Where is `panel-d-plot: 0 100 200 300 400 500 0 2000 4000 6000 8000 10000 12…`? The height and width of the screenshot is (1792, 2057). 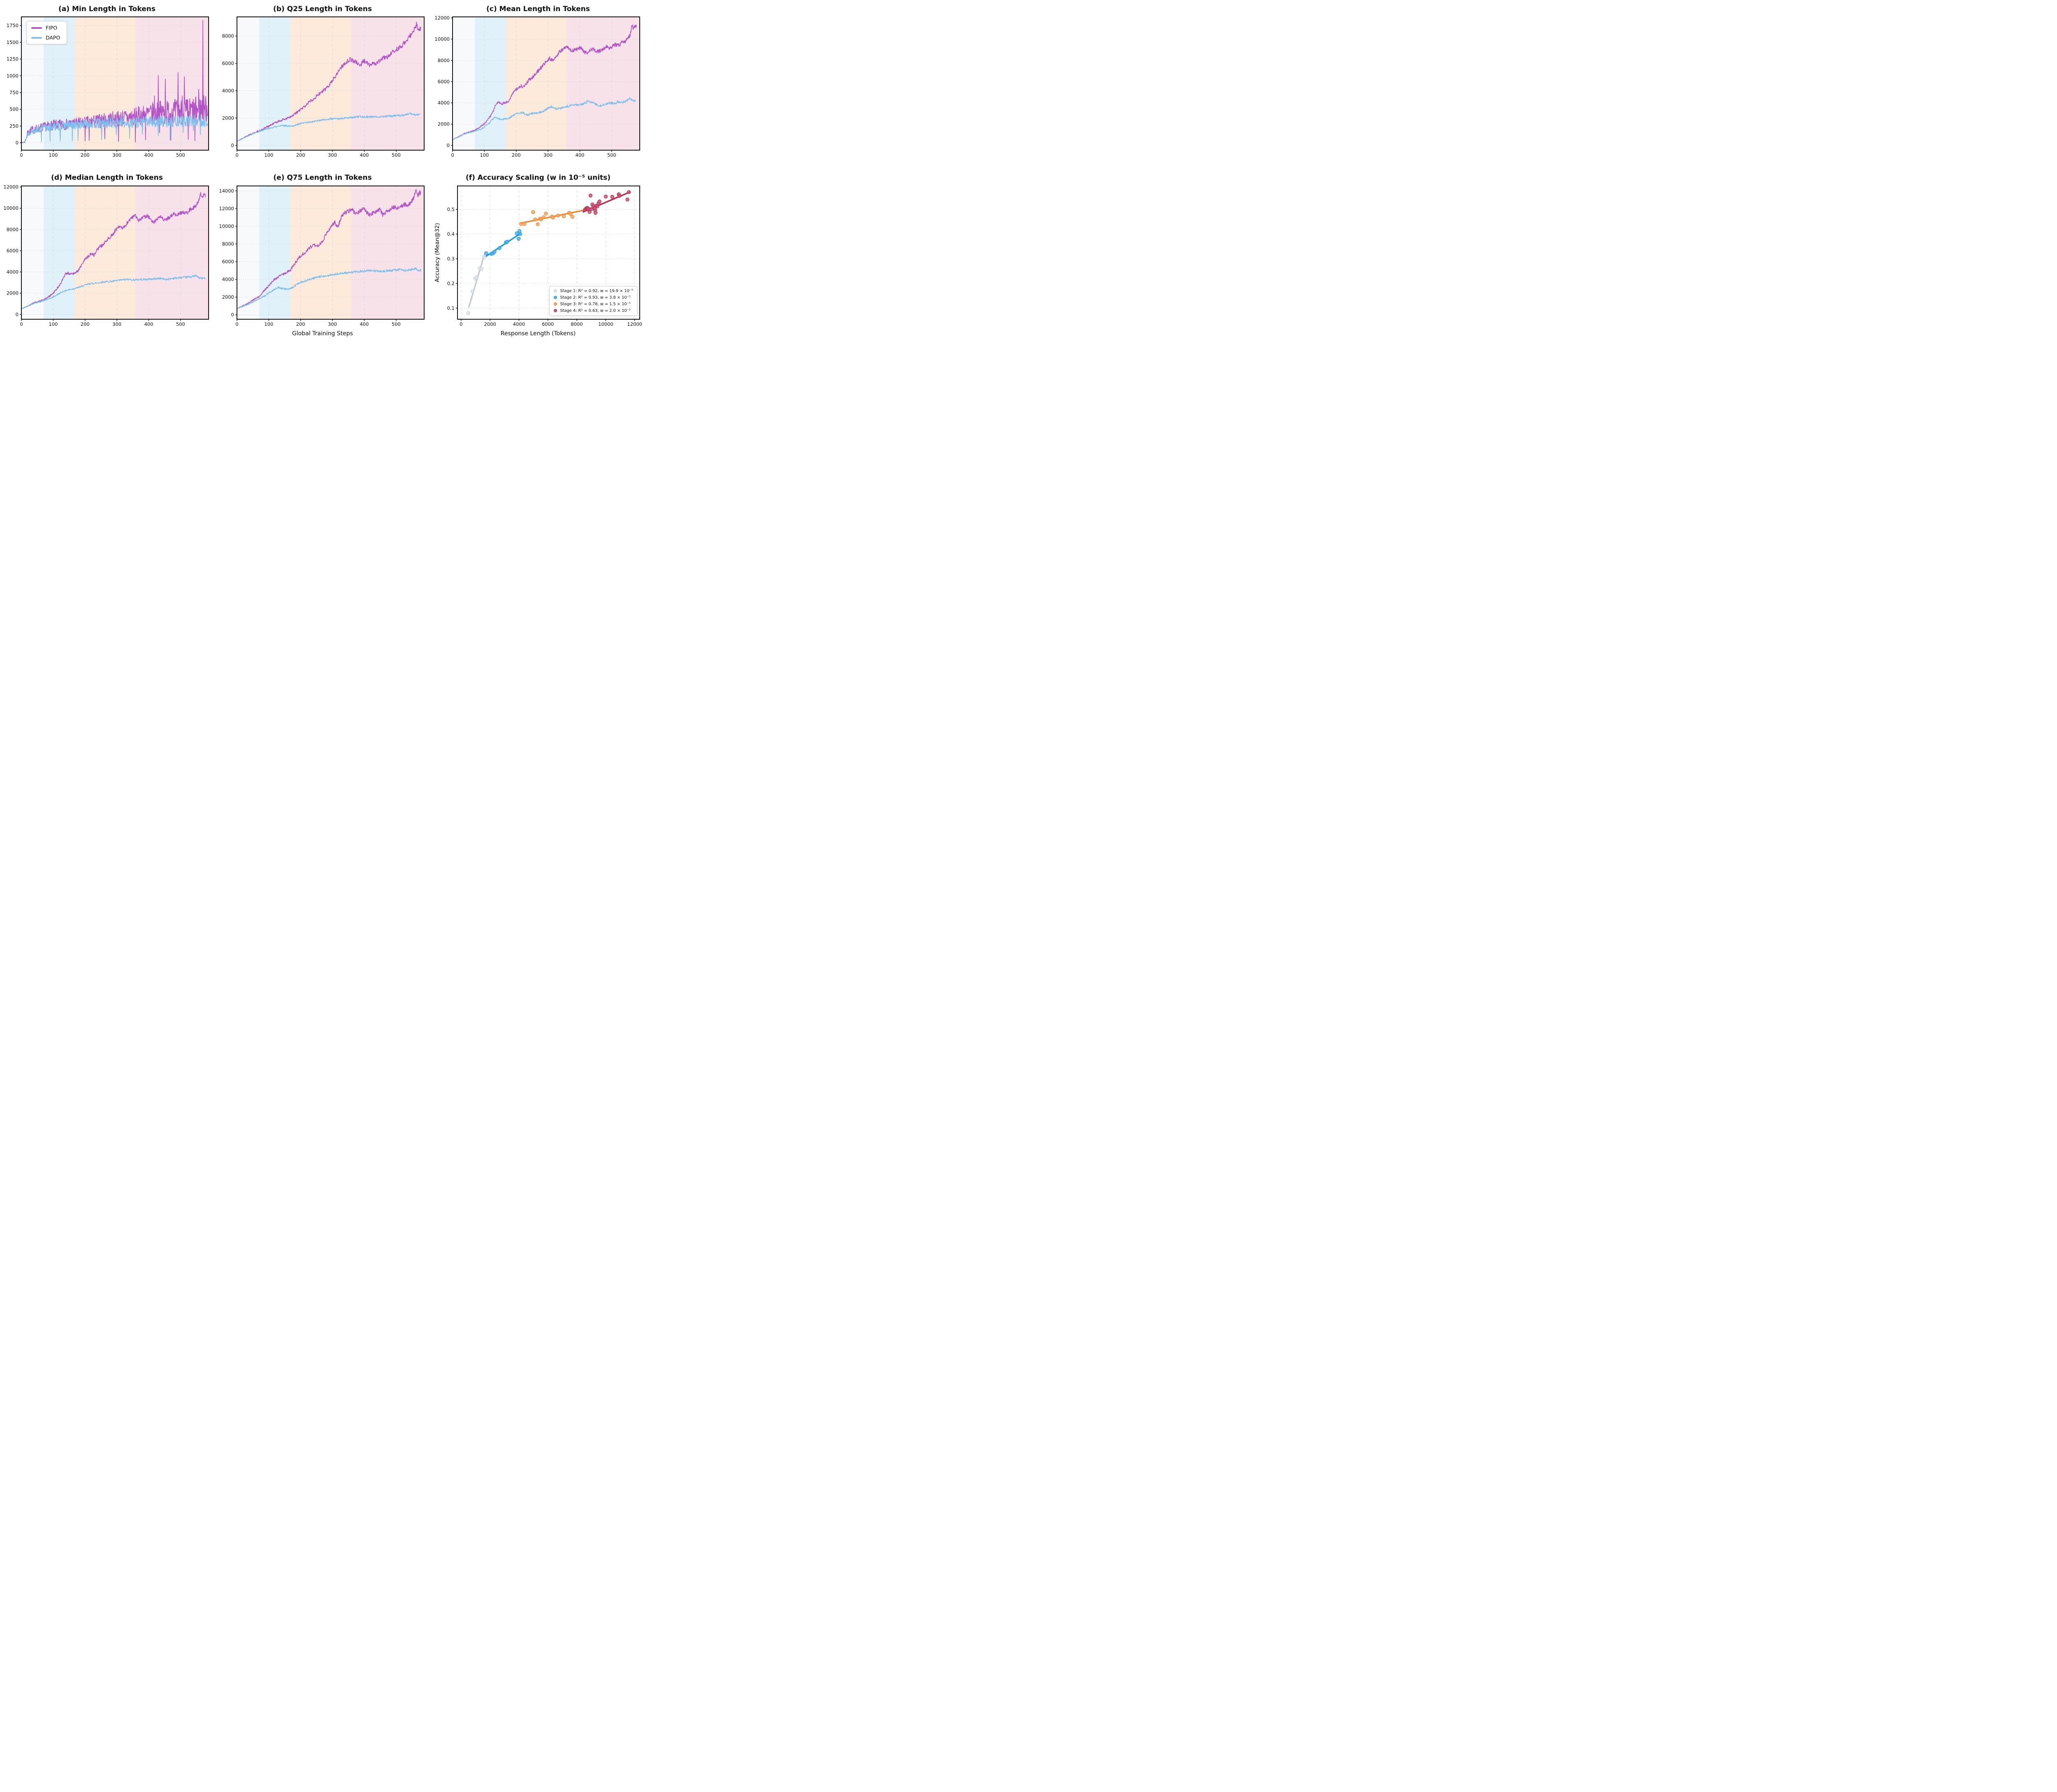 panel-d-plot: 0 100 200 300 400 500 0 2000 4000 6000 8000 10000 12… is located at coordinates (106, 256).